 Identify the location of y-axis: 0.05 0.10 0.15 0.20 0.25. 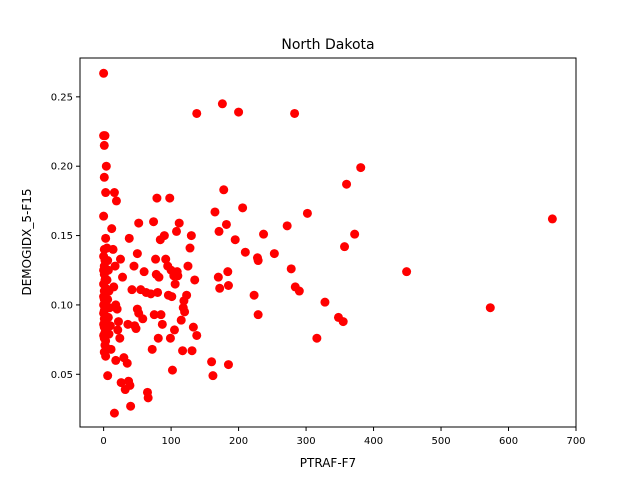
(65, 236).